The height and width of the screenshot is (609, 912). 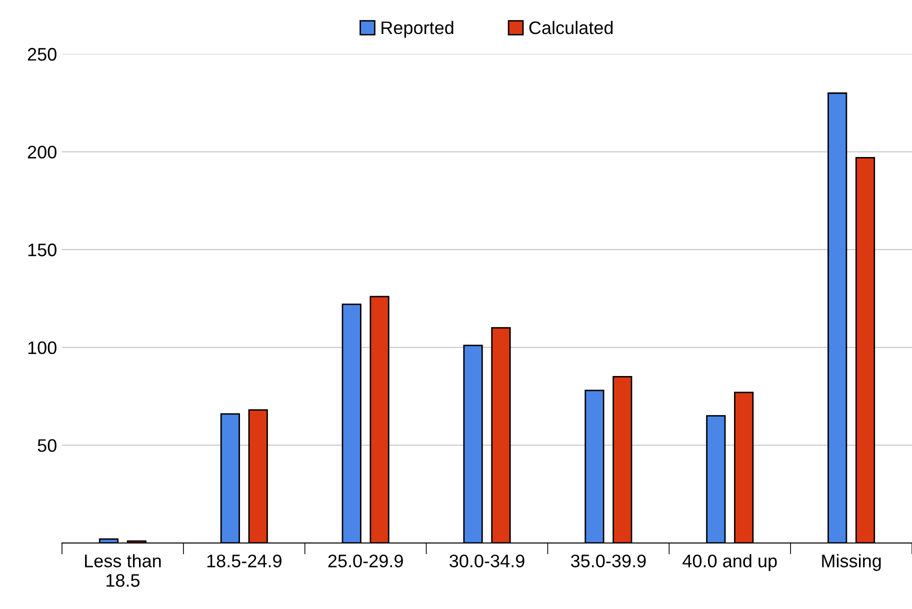 What do you see at coordinates (123, 570) in the screenshot?
I see `x-tick-label: Less than 18.5` at bounding box center [123, 570].